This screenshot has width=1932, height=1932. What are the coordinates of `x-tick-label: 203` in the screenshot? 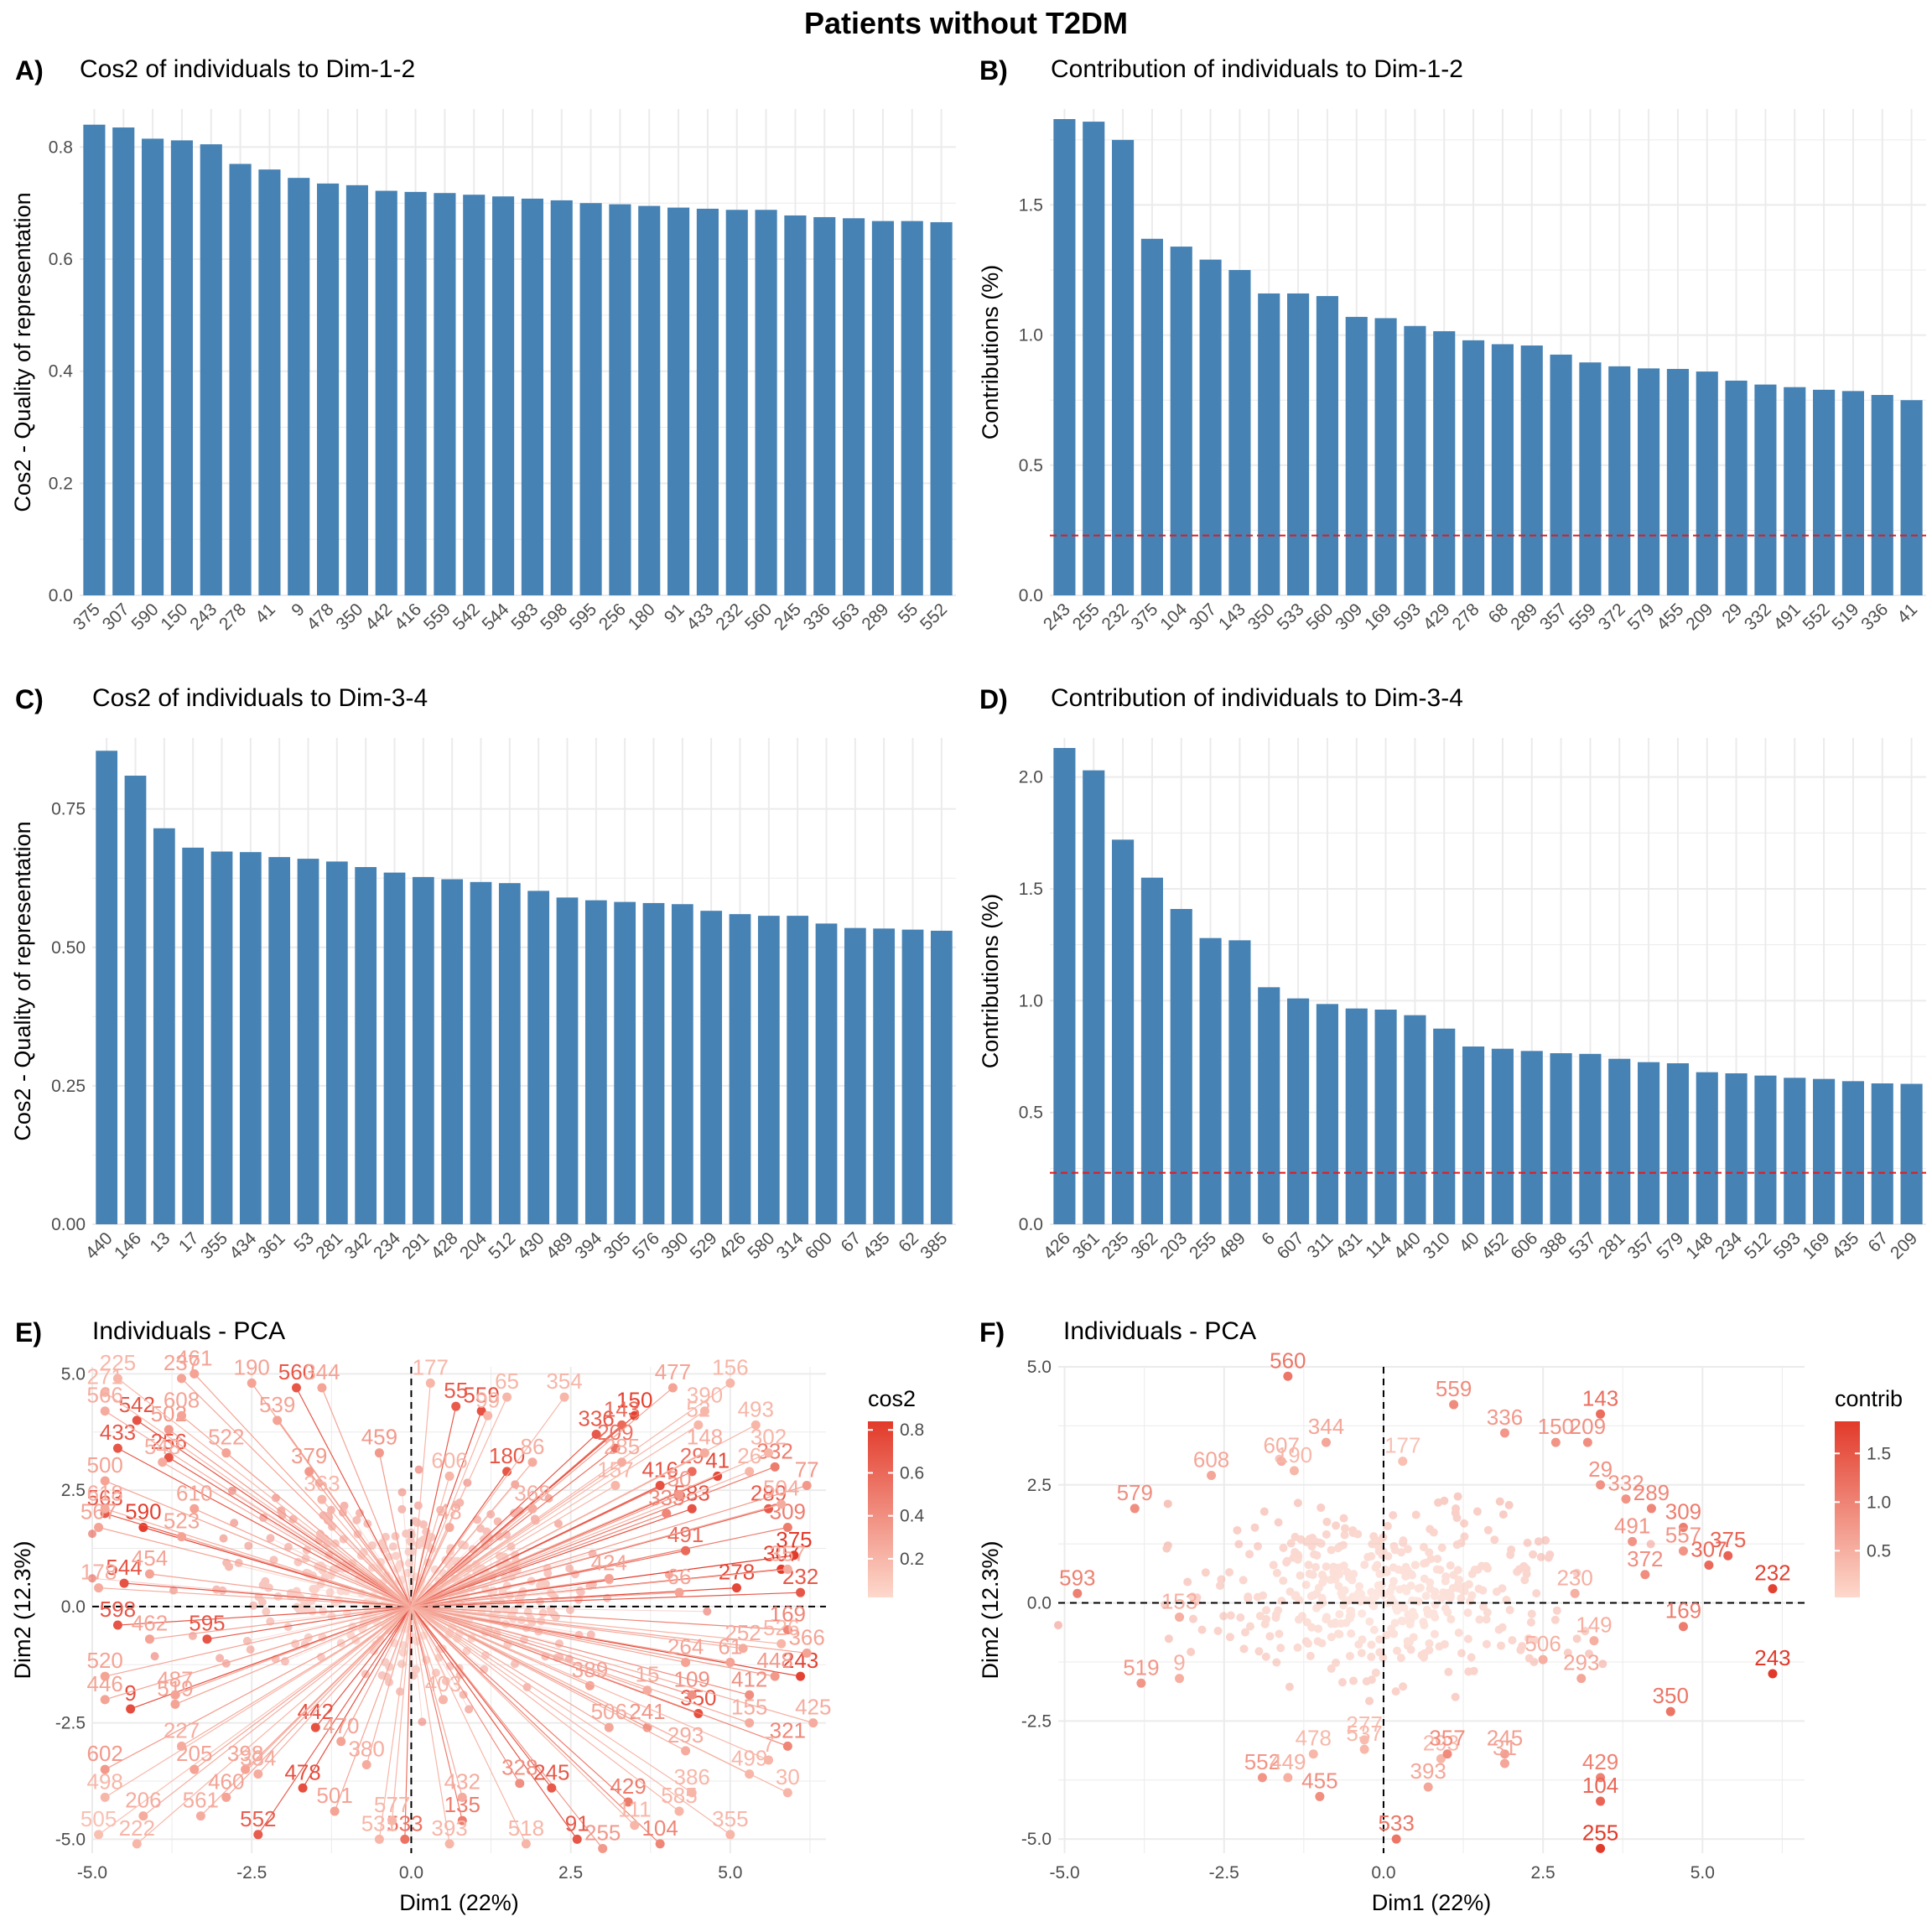 It's located at (1173, 1245).